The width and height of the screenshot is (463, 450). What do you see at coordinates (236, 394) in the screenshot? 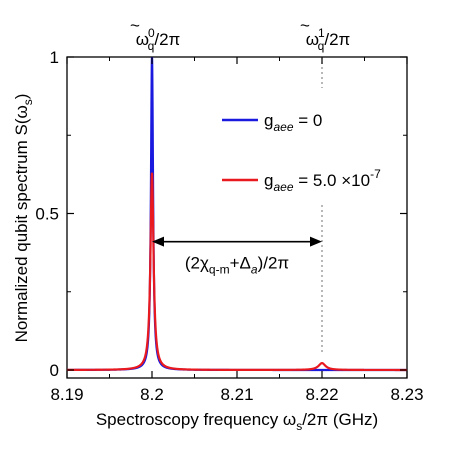
I see `x-tick-label: 8.21` at bounding box center [236, 394].